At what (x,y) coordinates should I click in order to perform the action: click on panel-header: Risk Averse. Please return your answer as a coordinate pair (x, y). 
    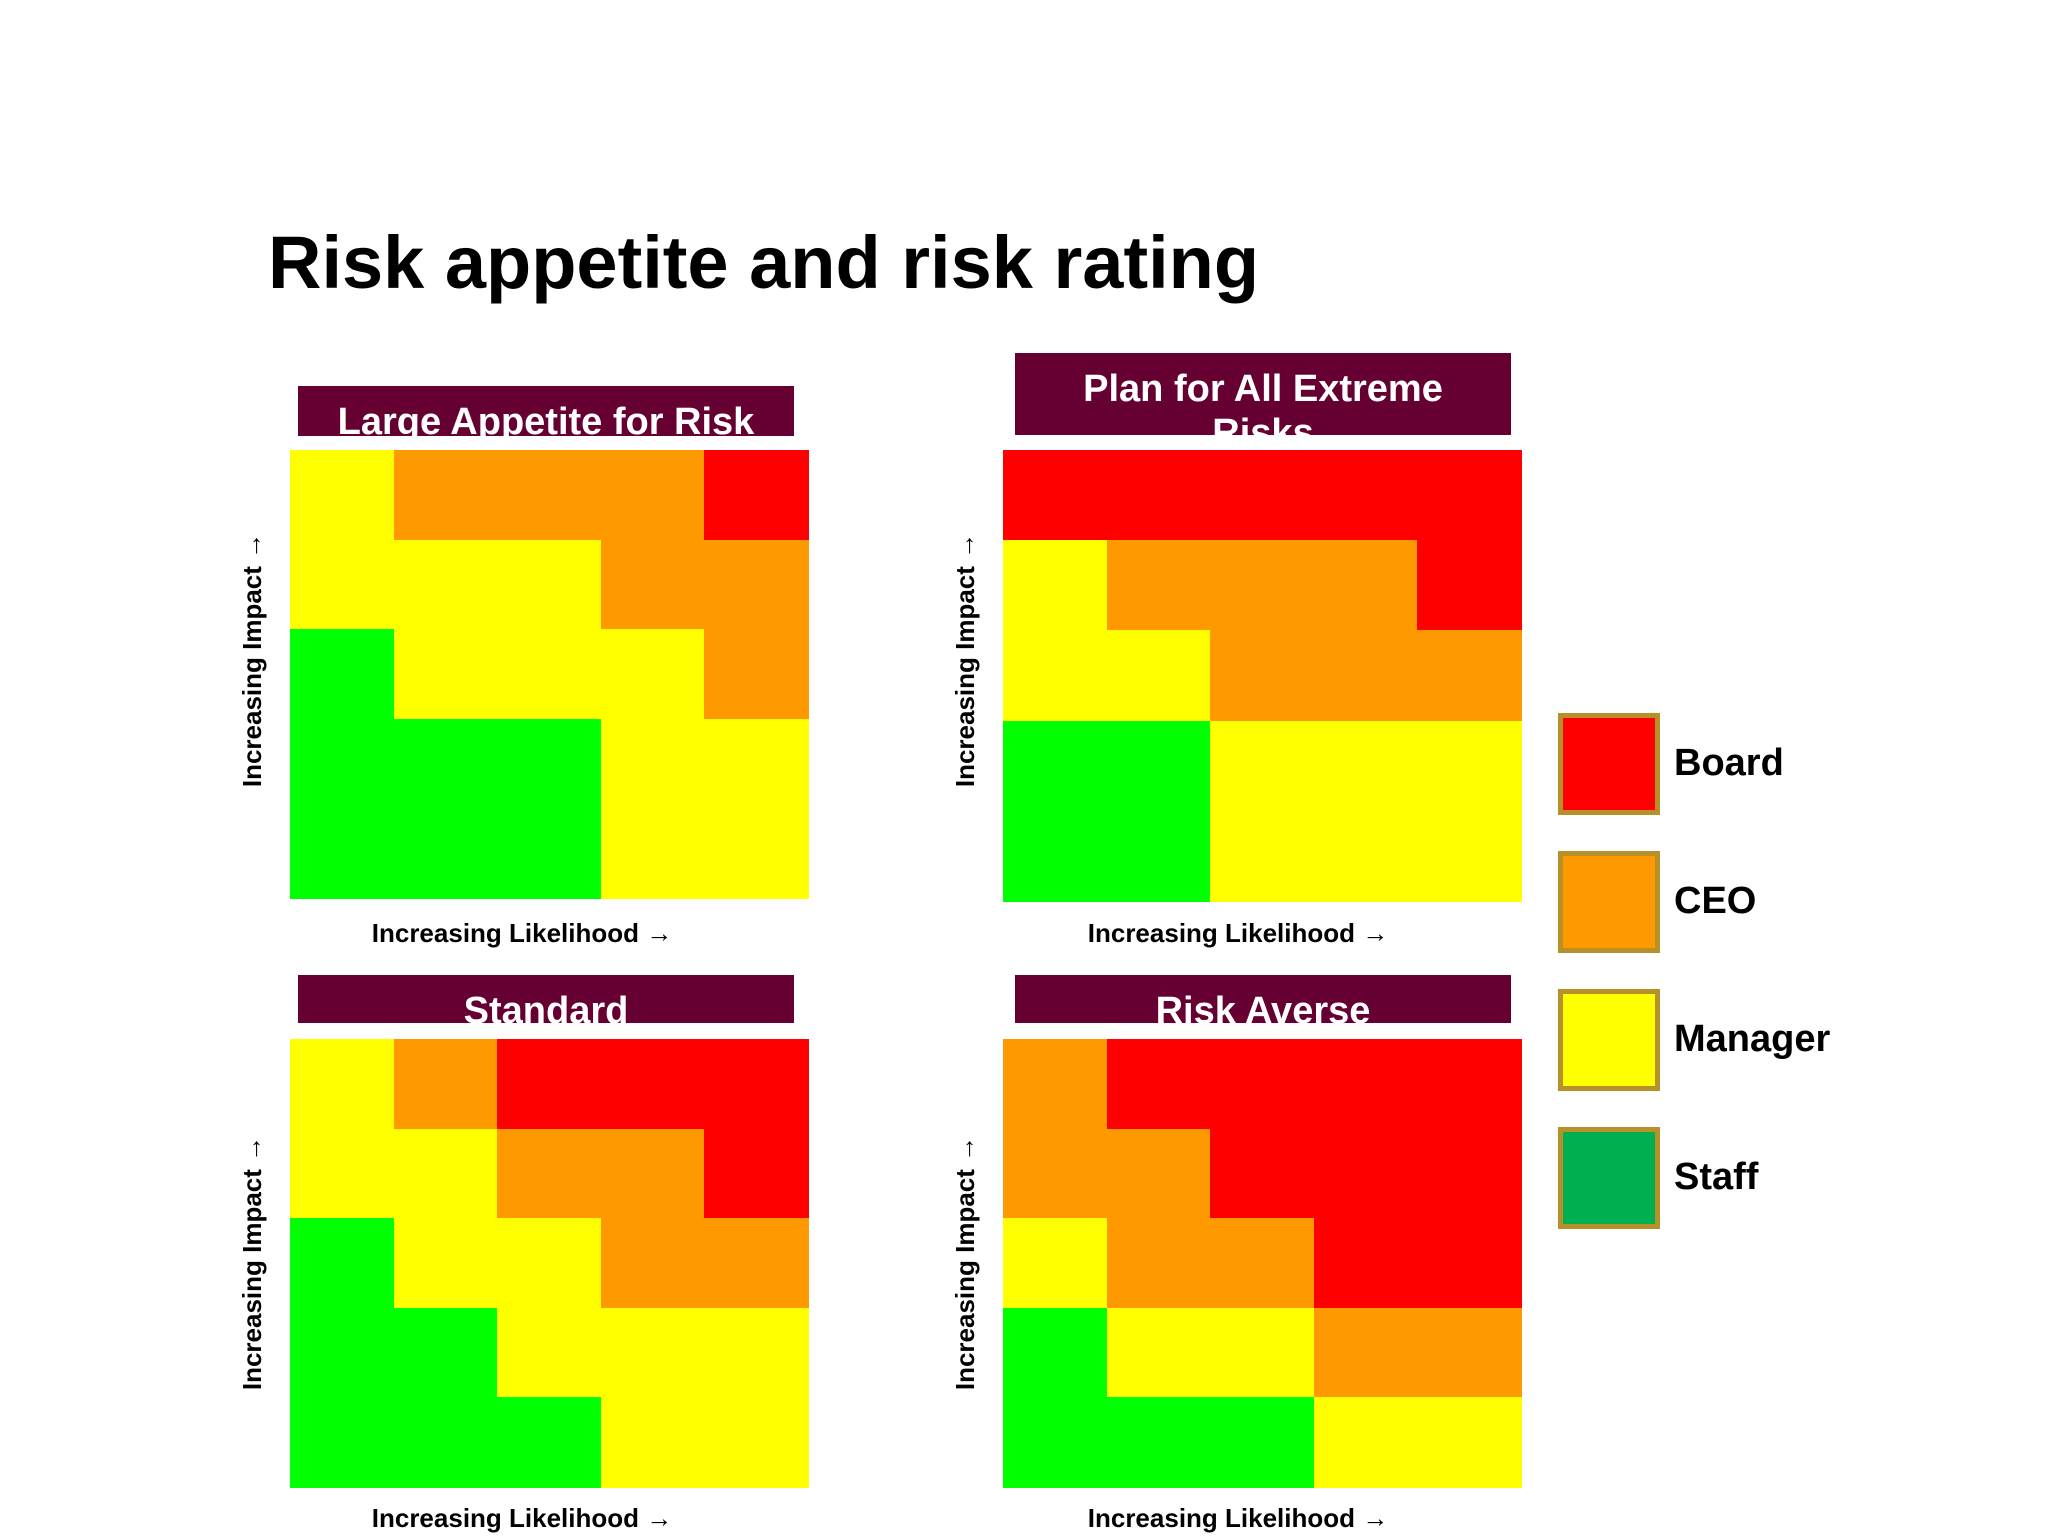
    Looking at the image, I should click on (1263, 999).